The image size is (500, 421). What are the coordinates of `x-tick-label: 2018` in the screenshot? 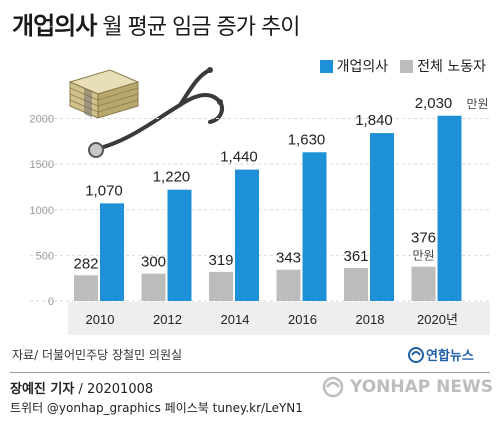 It's located at (370, 319).